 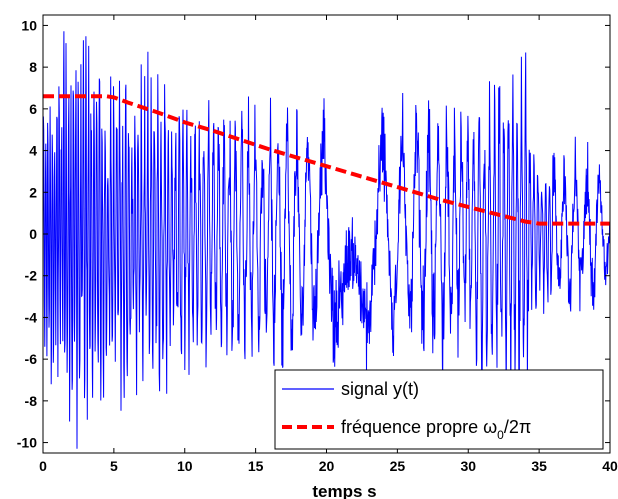 I want to click on y-tick-label: 6, so click(x=33, y=109).